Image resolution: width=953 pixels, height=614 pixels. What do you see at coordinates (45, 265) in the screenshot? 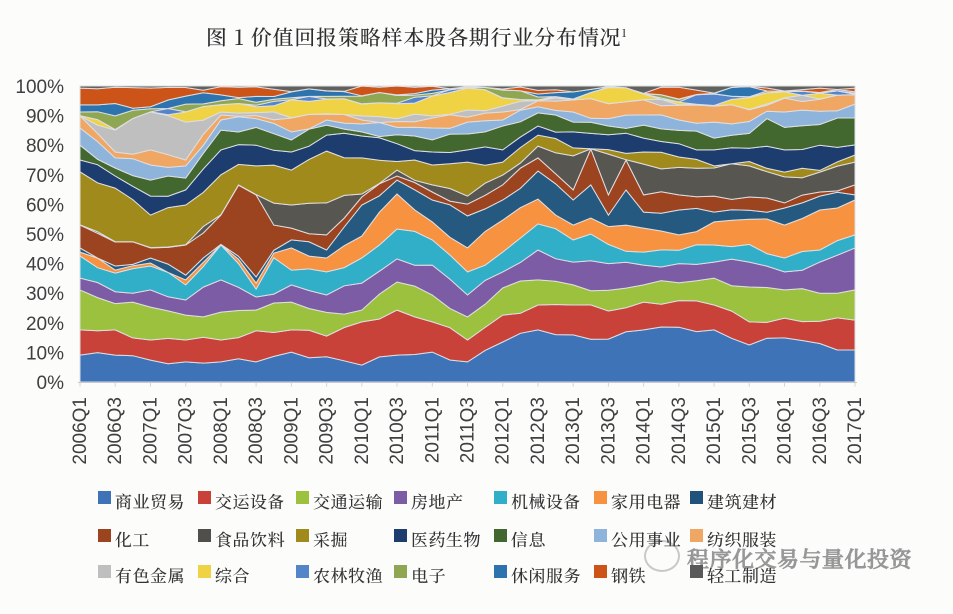
I see `svg-text: 40%` at bounding box center [45, 265].